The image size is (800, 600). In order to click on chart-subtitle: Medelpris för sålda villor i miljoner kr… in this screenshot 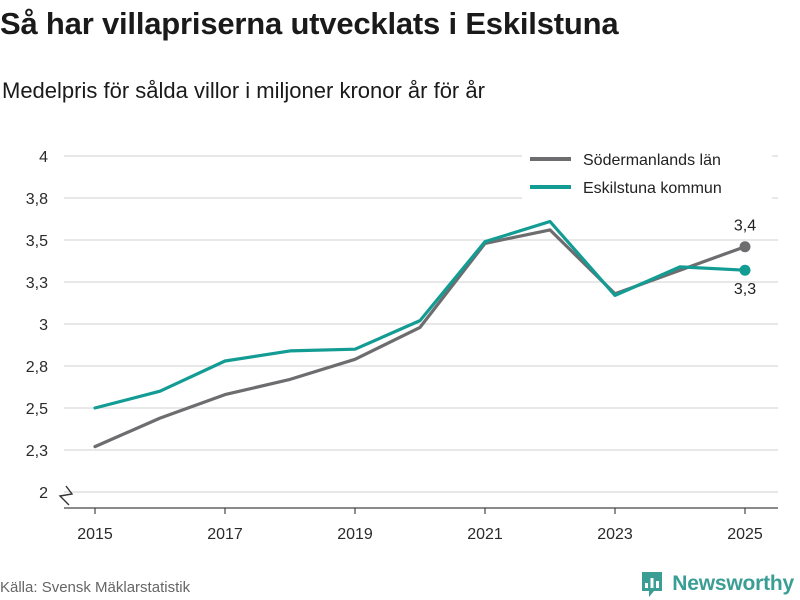, I will do `click(243, 90)`.